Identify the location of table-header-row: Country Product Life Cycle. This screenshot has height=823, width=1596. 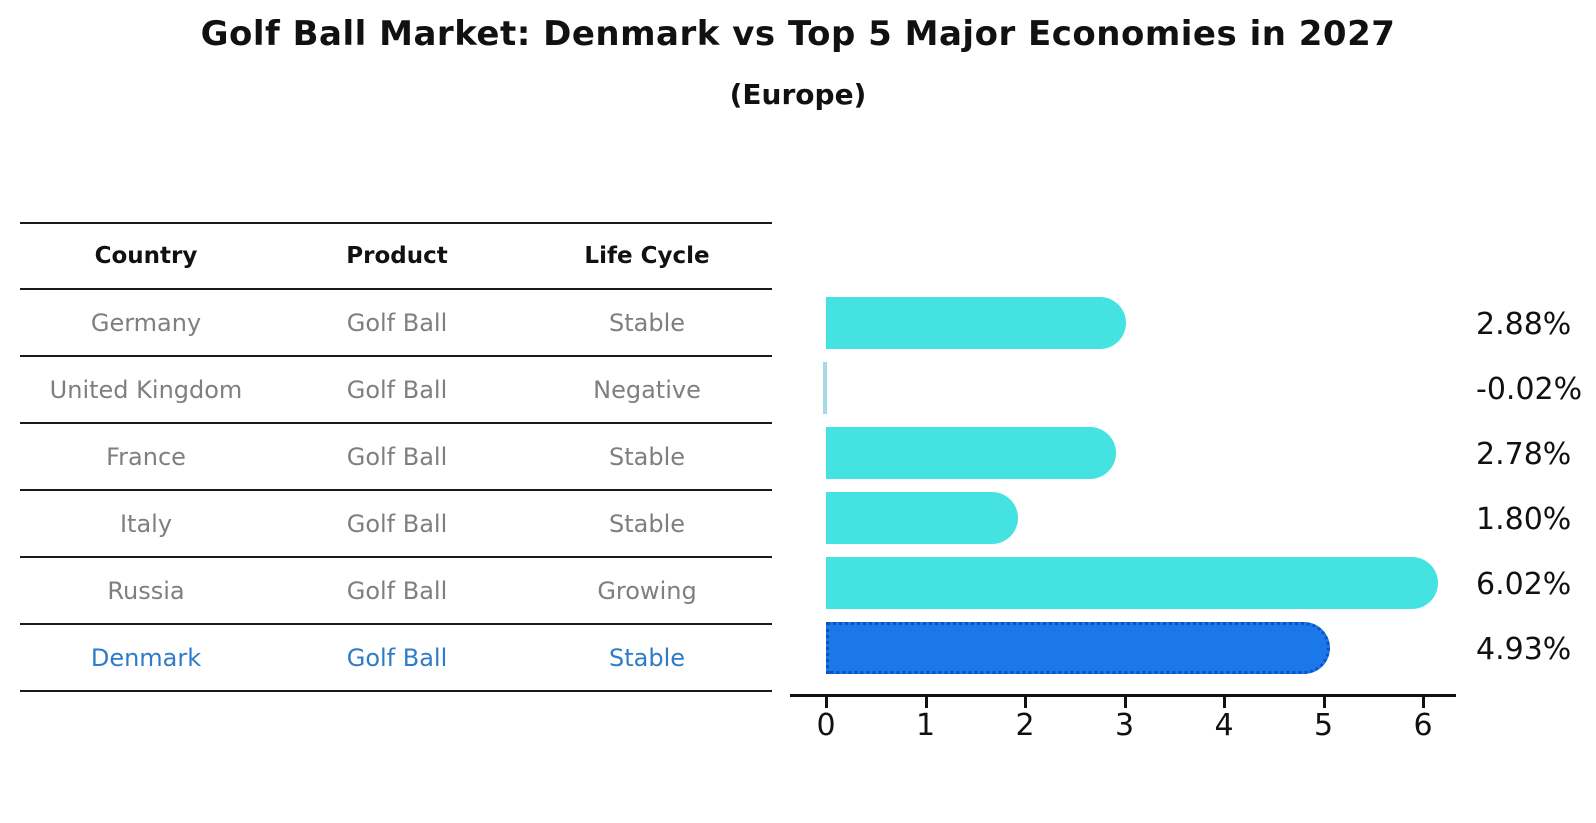
(396, 257).